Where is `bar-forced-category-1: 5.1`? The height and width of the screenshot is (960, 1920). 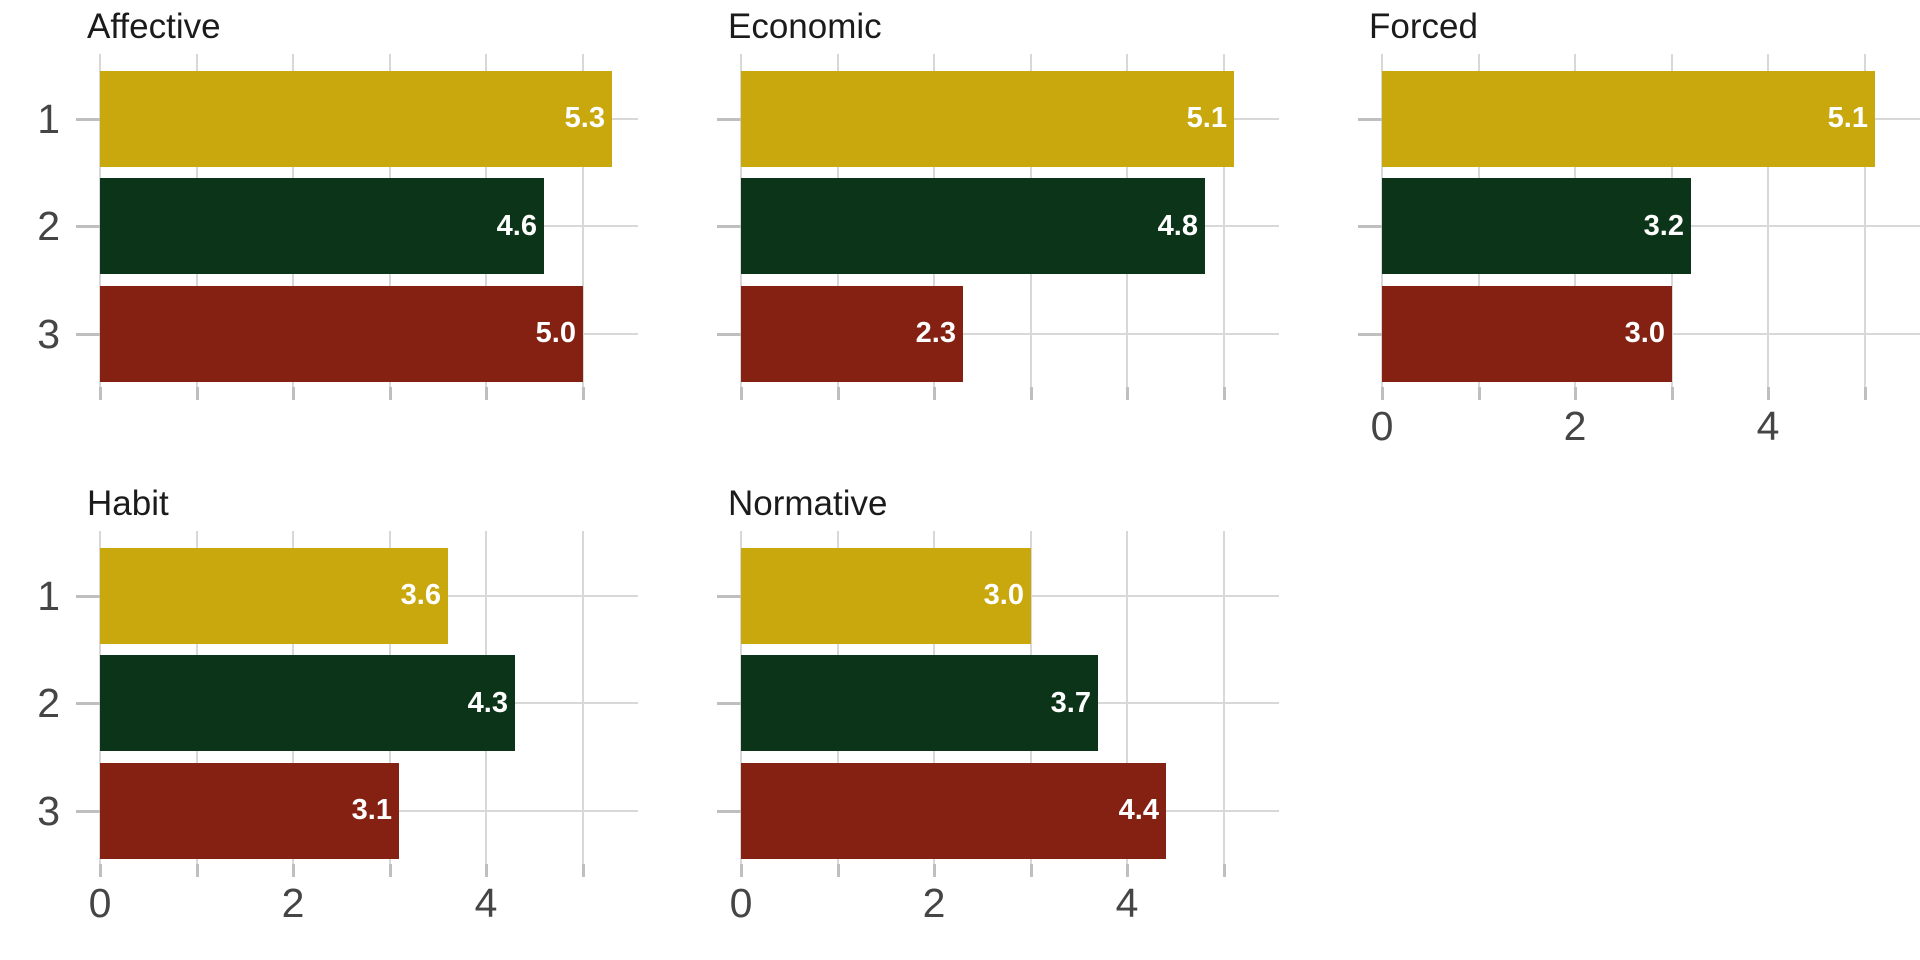 bar-forced-category-1: 5.1 is located at coordinates (1628, 118).